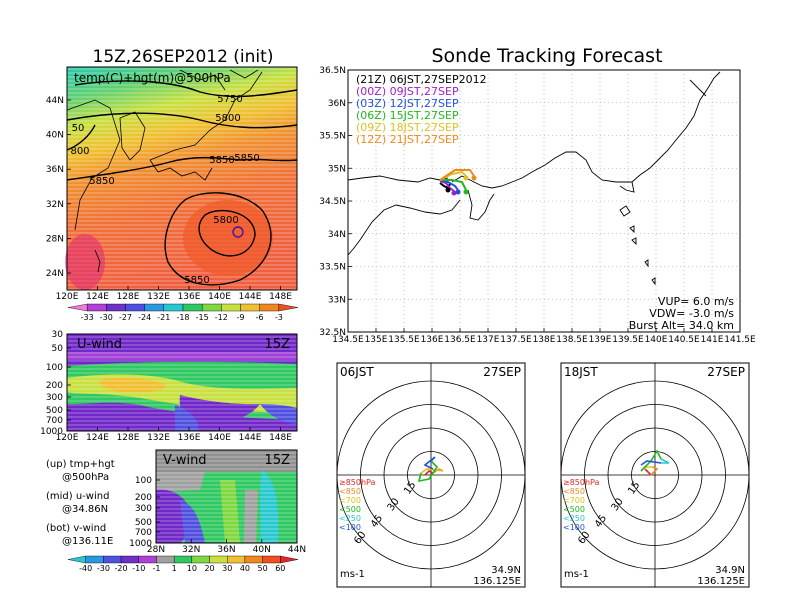 This screenshot has width=792, height=612. Describe the element at coordinates (421, 79) in the screenshot. I see `launch-legend-item: (21Z) 06JST,27SEP2012` at that location.